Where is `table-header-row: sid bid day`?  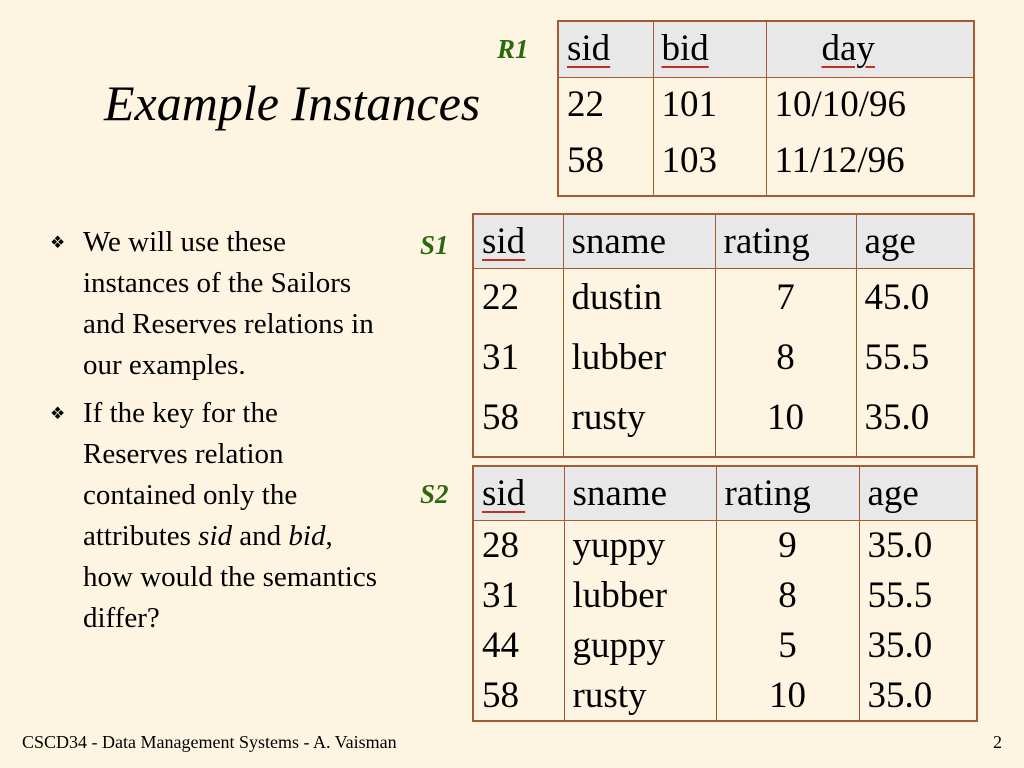 table-header-row: sid bid day is located at coordinates (765, 49).